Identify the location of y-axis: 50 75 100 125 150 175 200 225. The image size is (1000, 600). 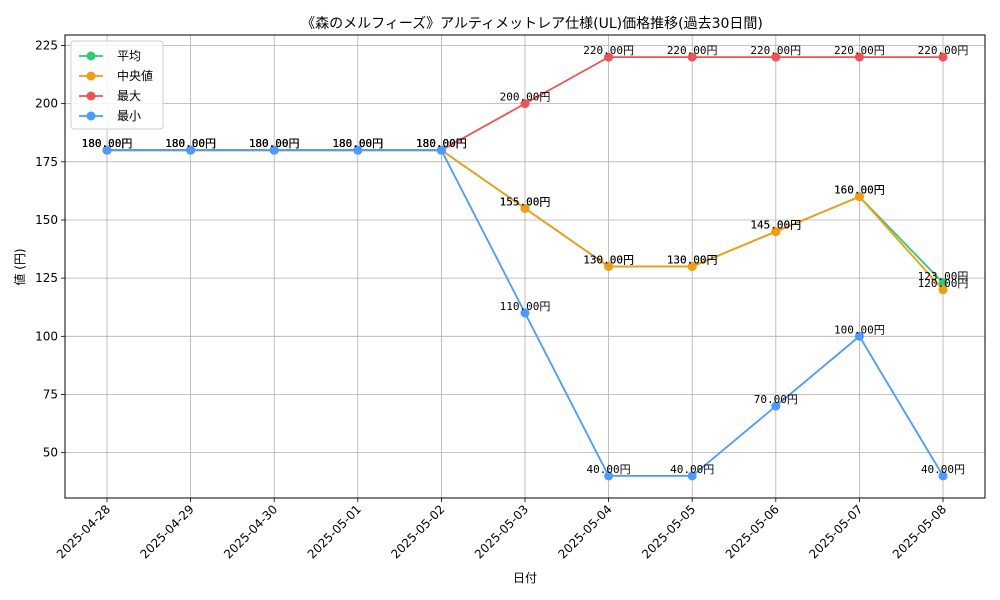
(50, 249).